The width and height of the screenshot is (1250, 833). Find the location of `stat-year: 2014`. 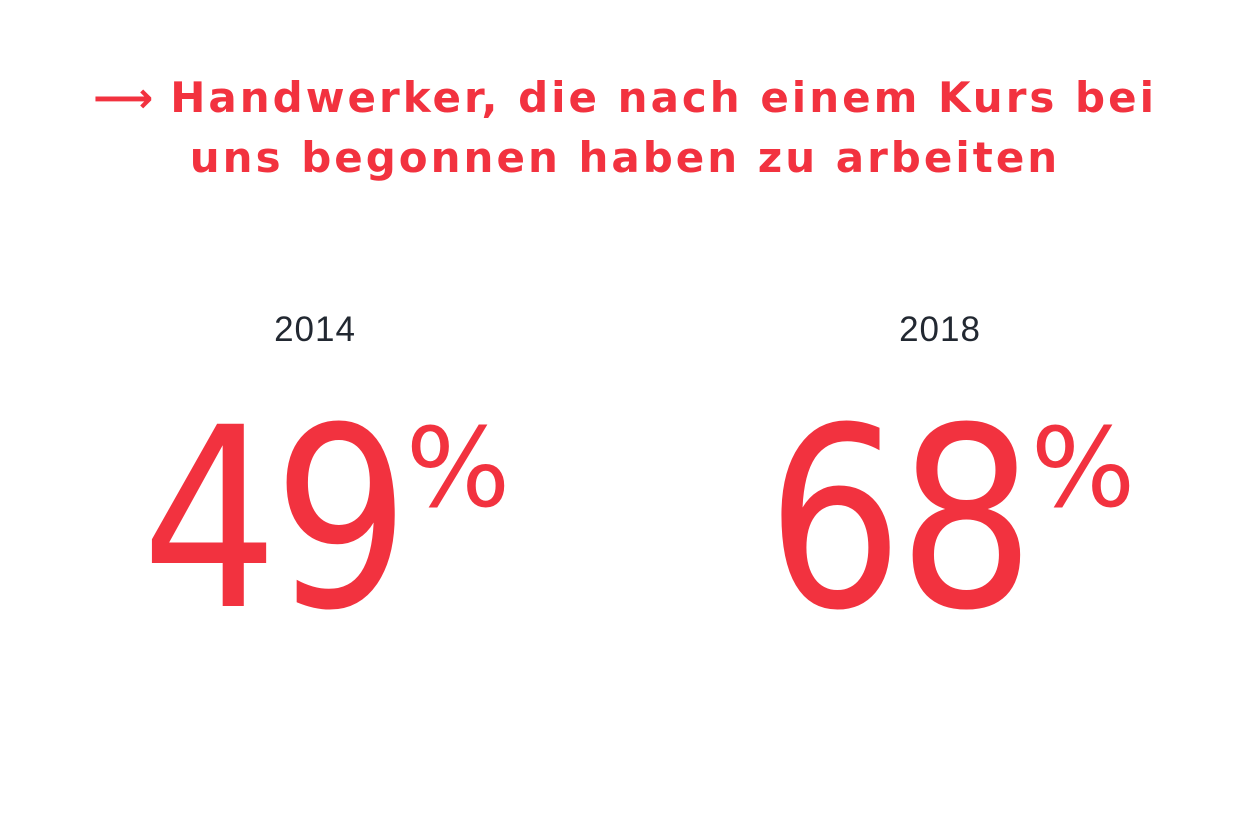

stat-year: 2014 is located at coordinates (315, 329).